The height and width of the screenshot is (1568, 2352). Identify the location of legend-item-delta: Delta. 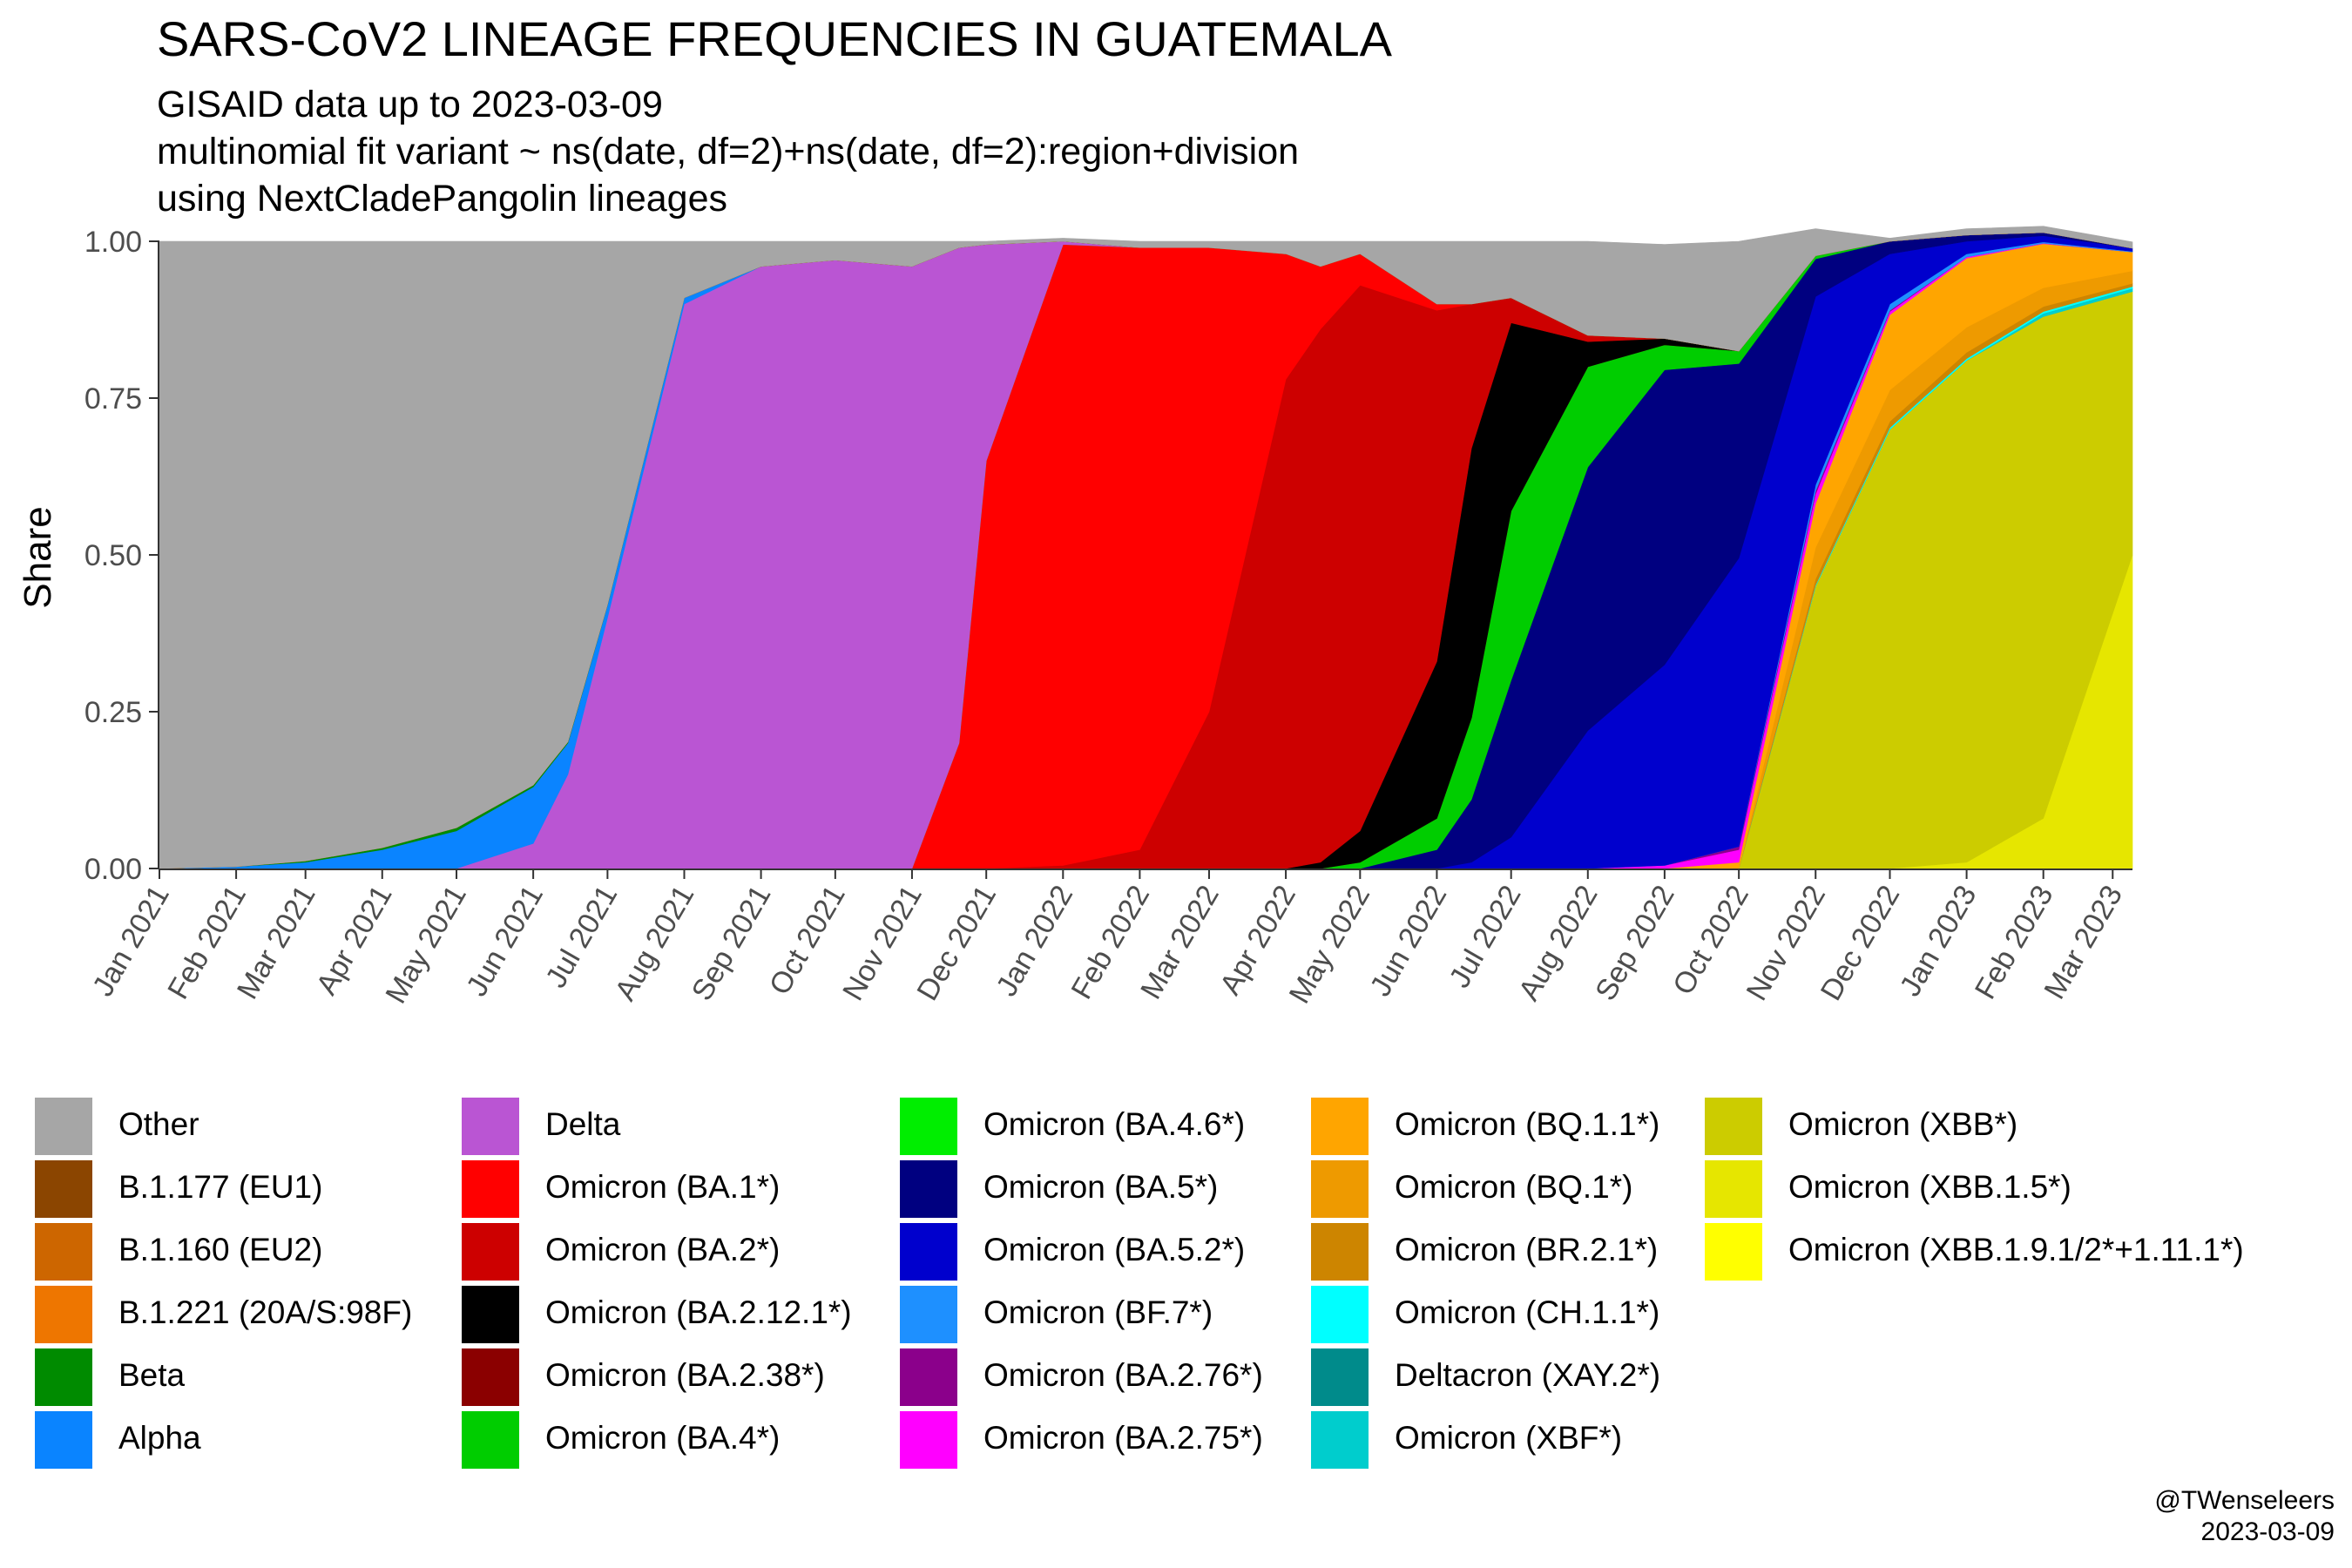
(688, 1127).